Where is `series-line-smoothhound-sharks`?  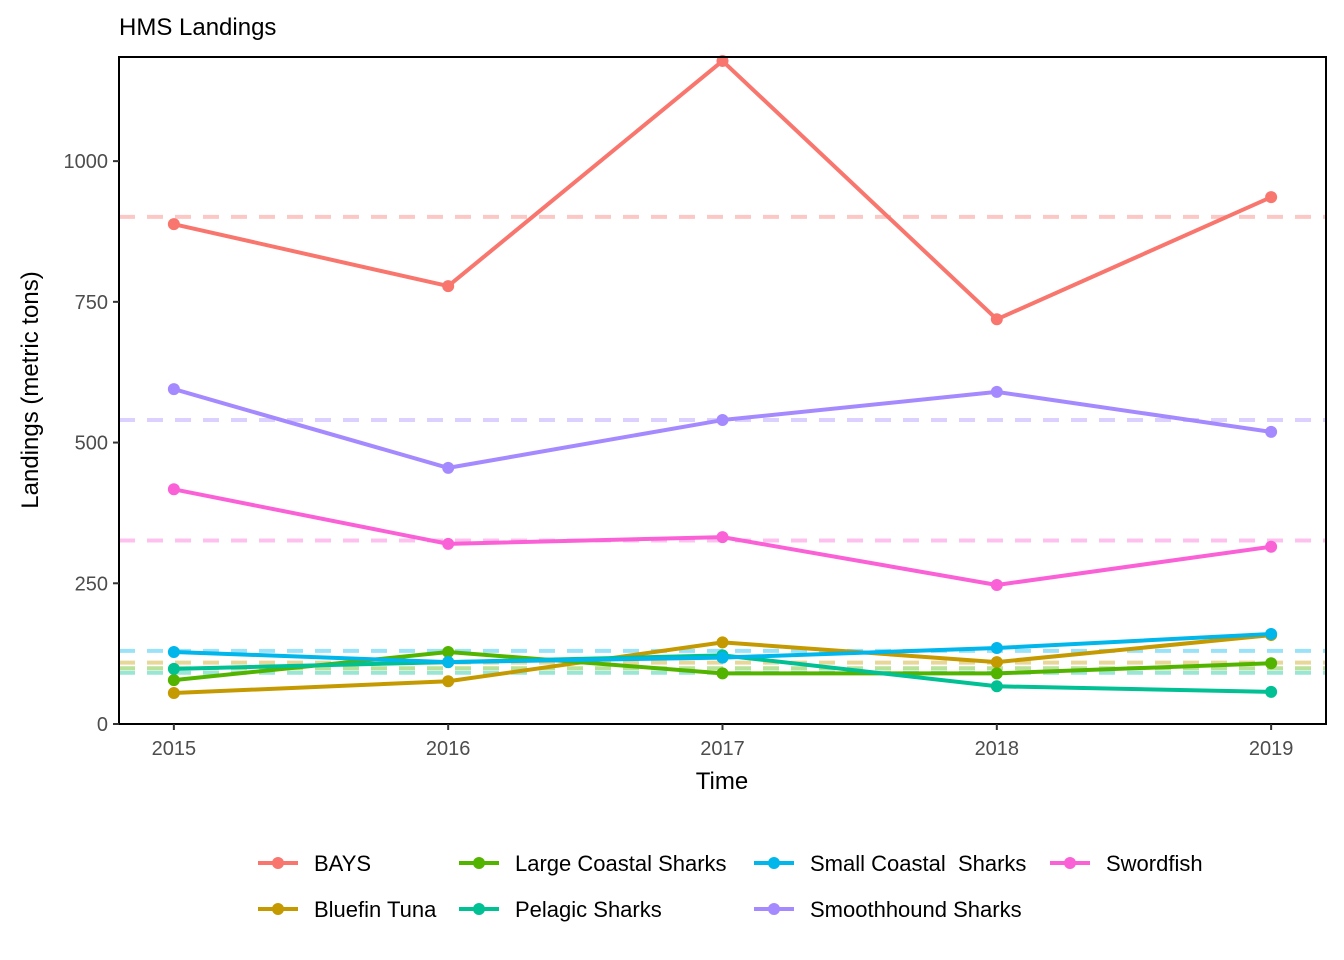
series-line-smoothhound-sharks is located at coordinates (722, 428).